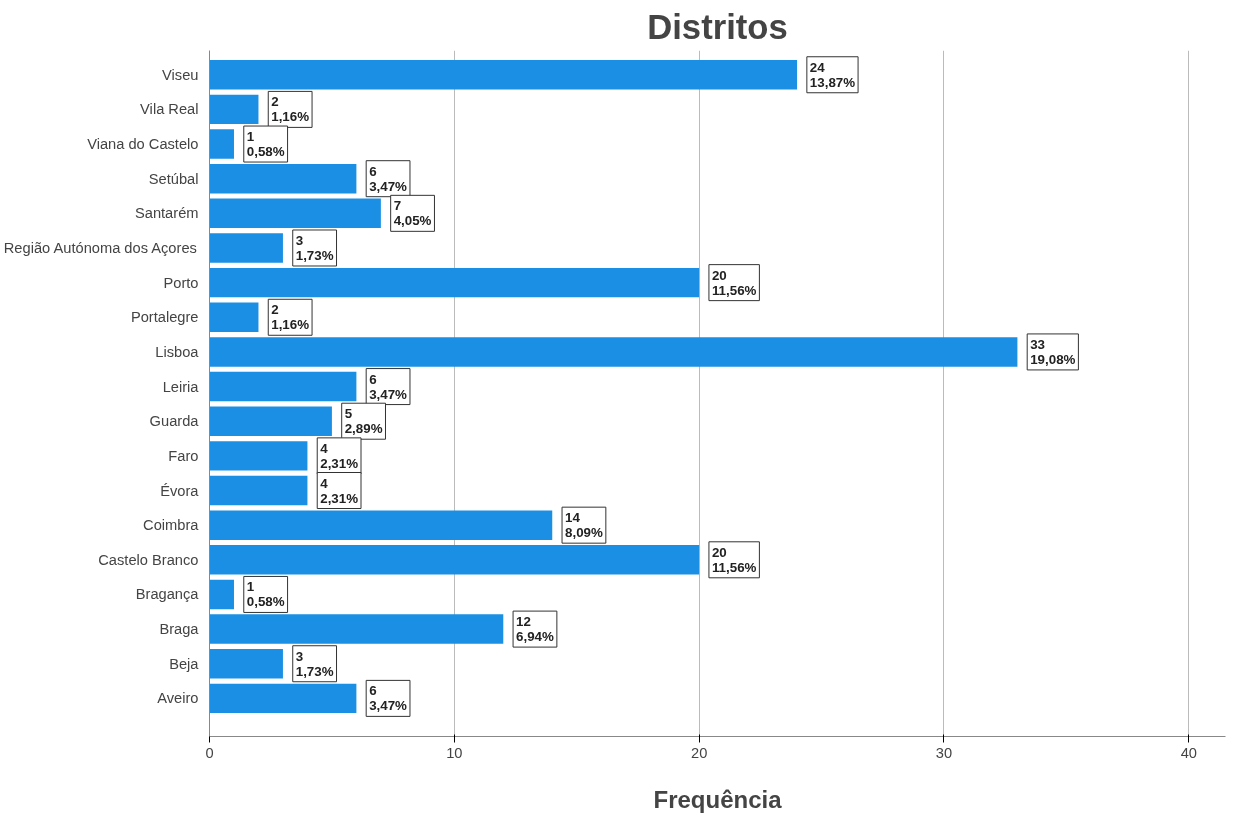  What do you see at coordinates (181, 386) in the screenshot?
I see `y-tick-label: Leiria` at bounding box center [181, 386].